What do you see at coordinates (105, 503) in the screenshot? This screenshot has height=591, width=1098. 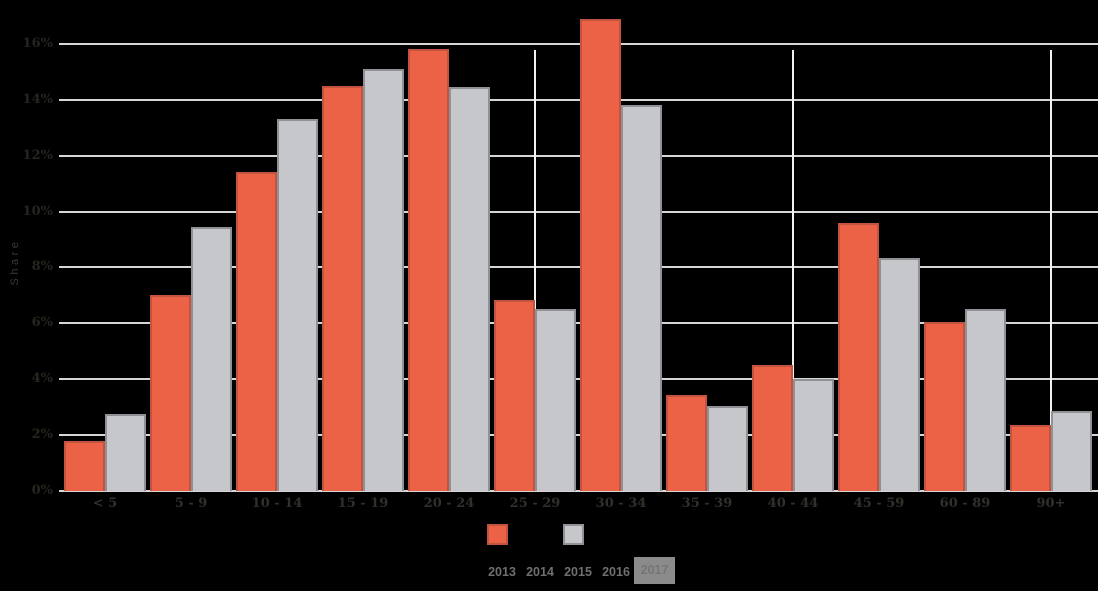 I see `x-tick-label: < 5` at bounding box center [105, 503].